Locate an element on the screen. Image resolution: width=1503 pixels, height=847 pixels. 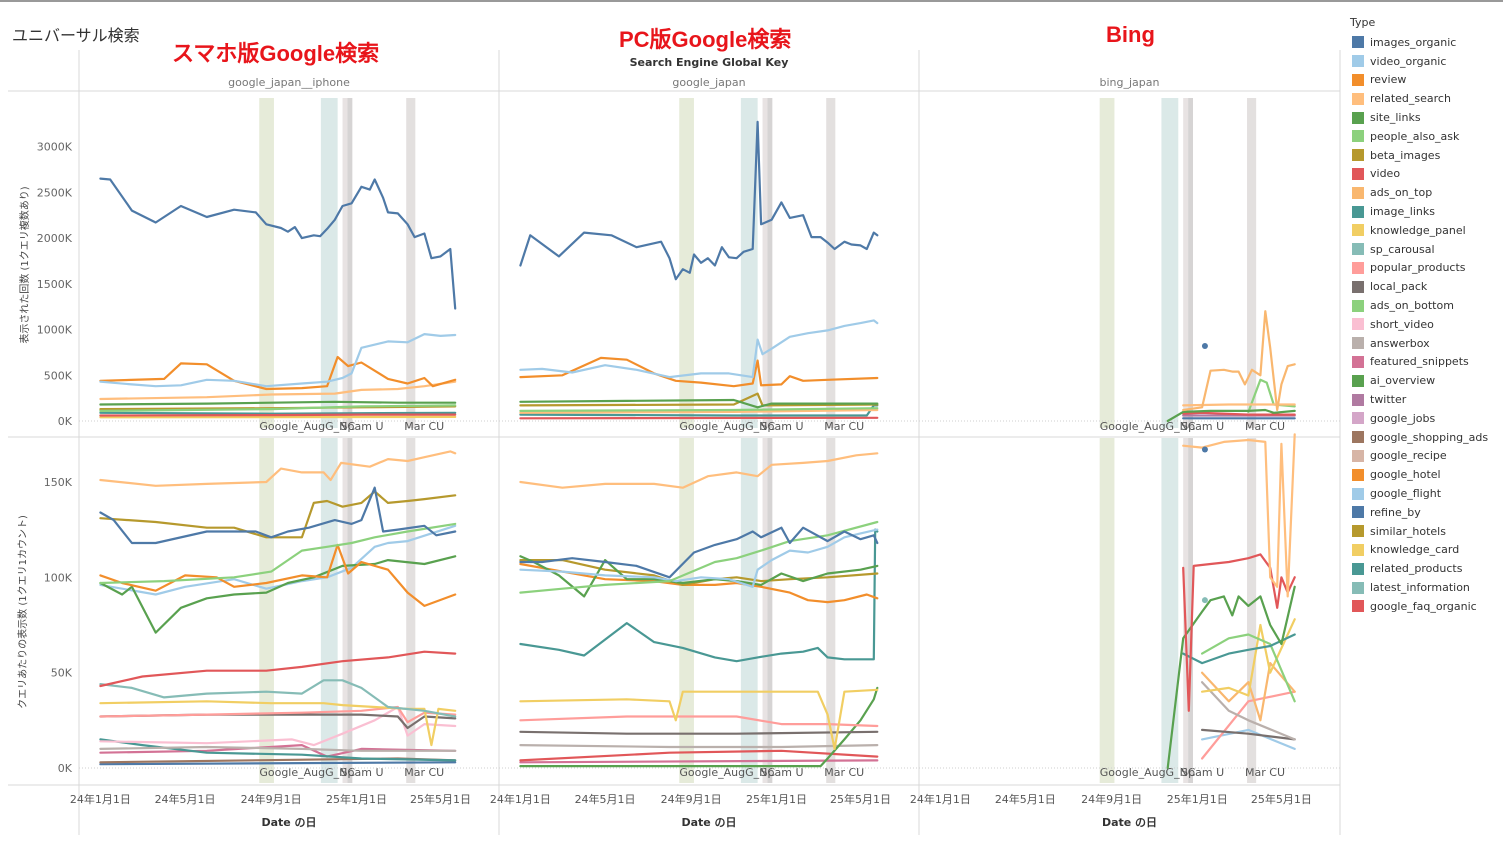
legend-item-answerbox: answerbox is located at coordinates (1427, 343).